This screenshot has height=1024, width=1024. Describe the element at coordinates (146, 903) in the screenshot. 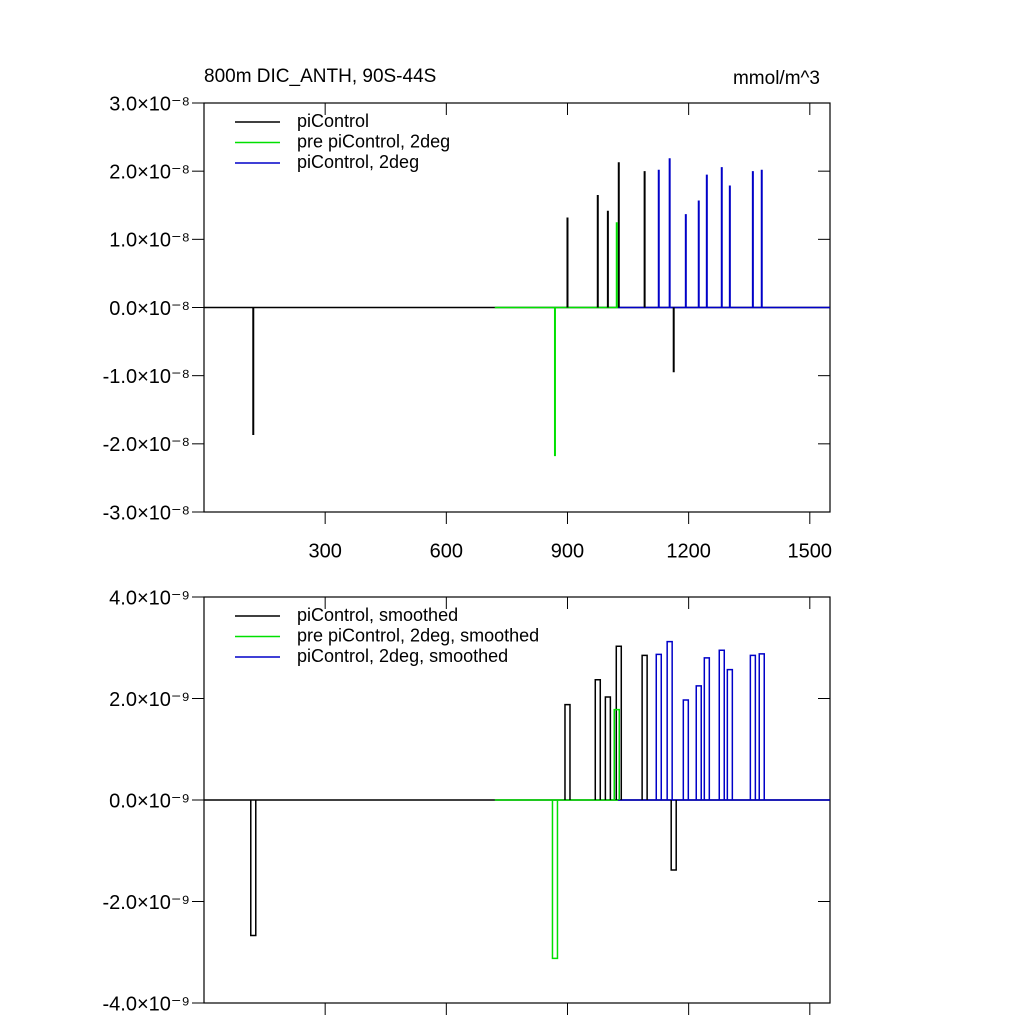

I see `y-tick-label: -2.0×10⁻⁹` at that location.